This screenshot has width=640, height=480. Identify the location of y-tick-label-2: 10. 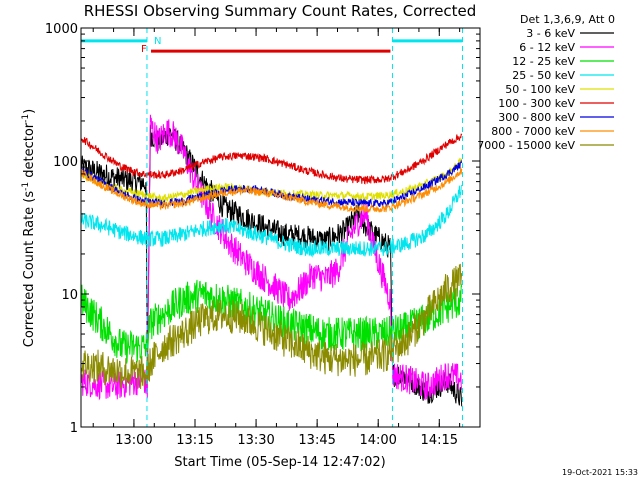
(69, 295).